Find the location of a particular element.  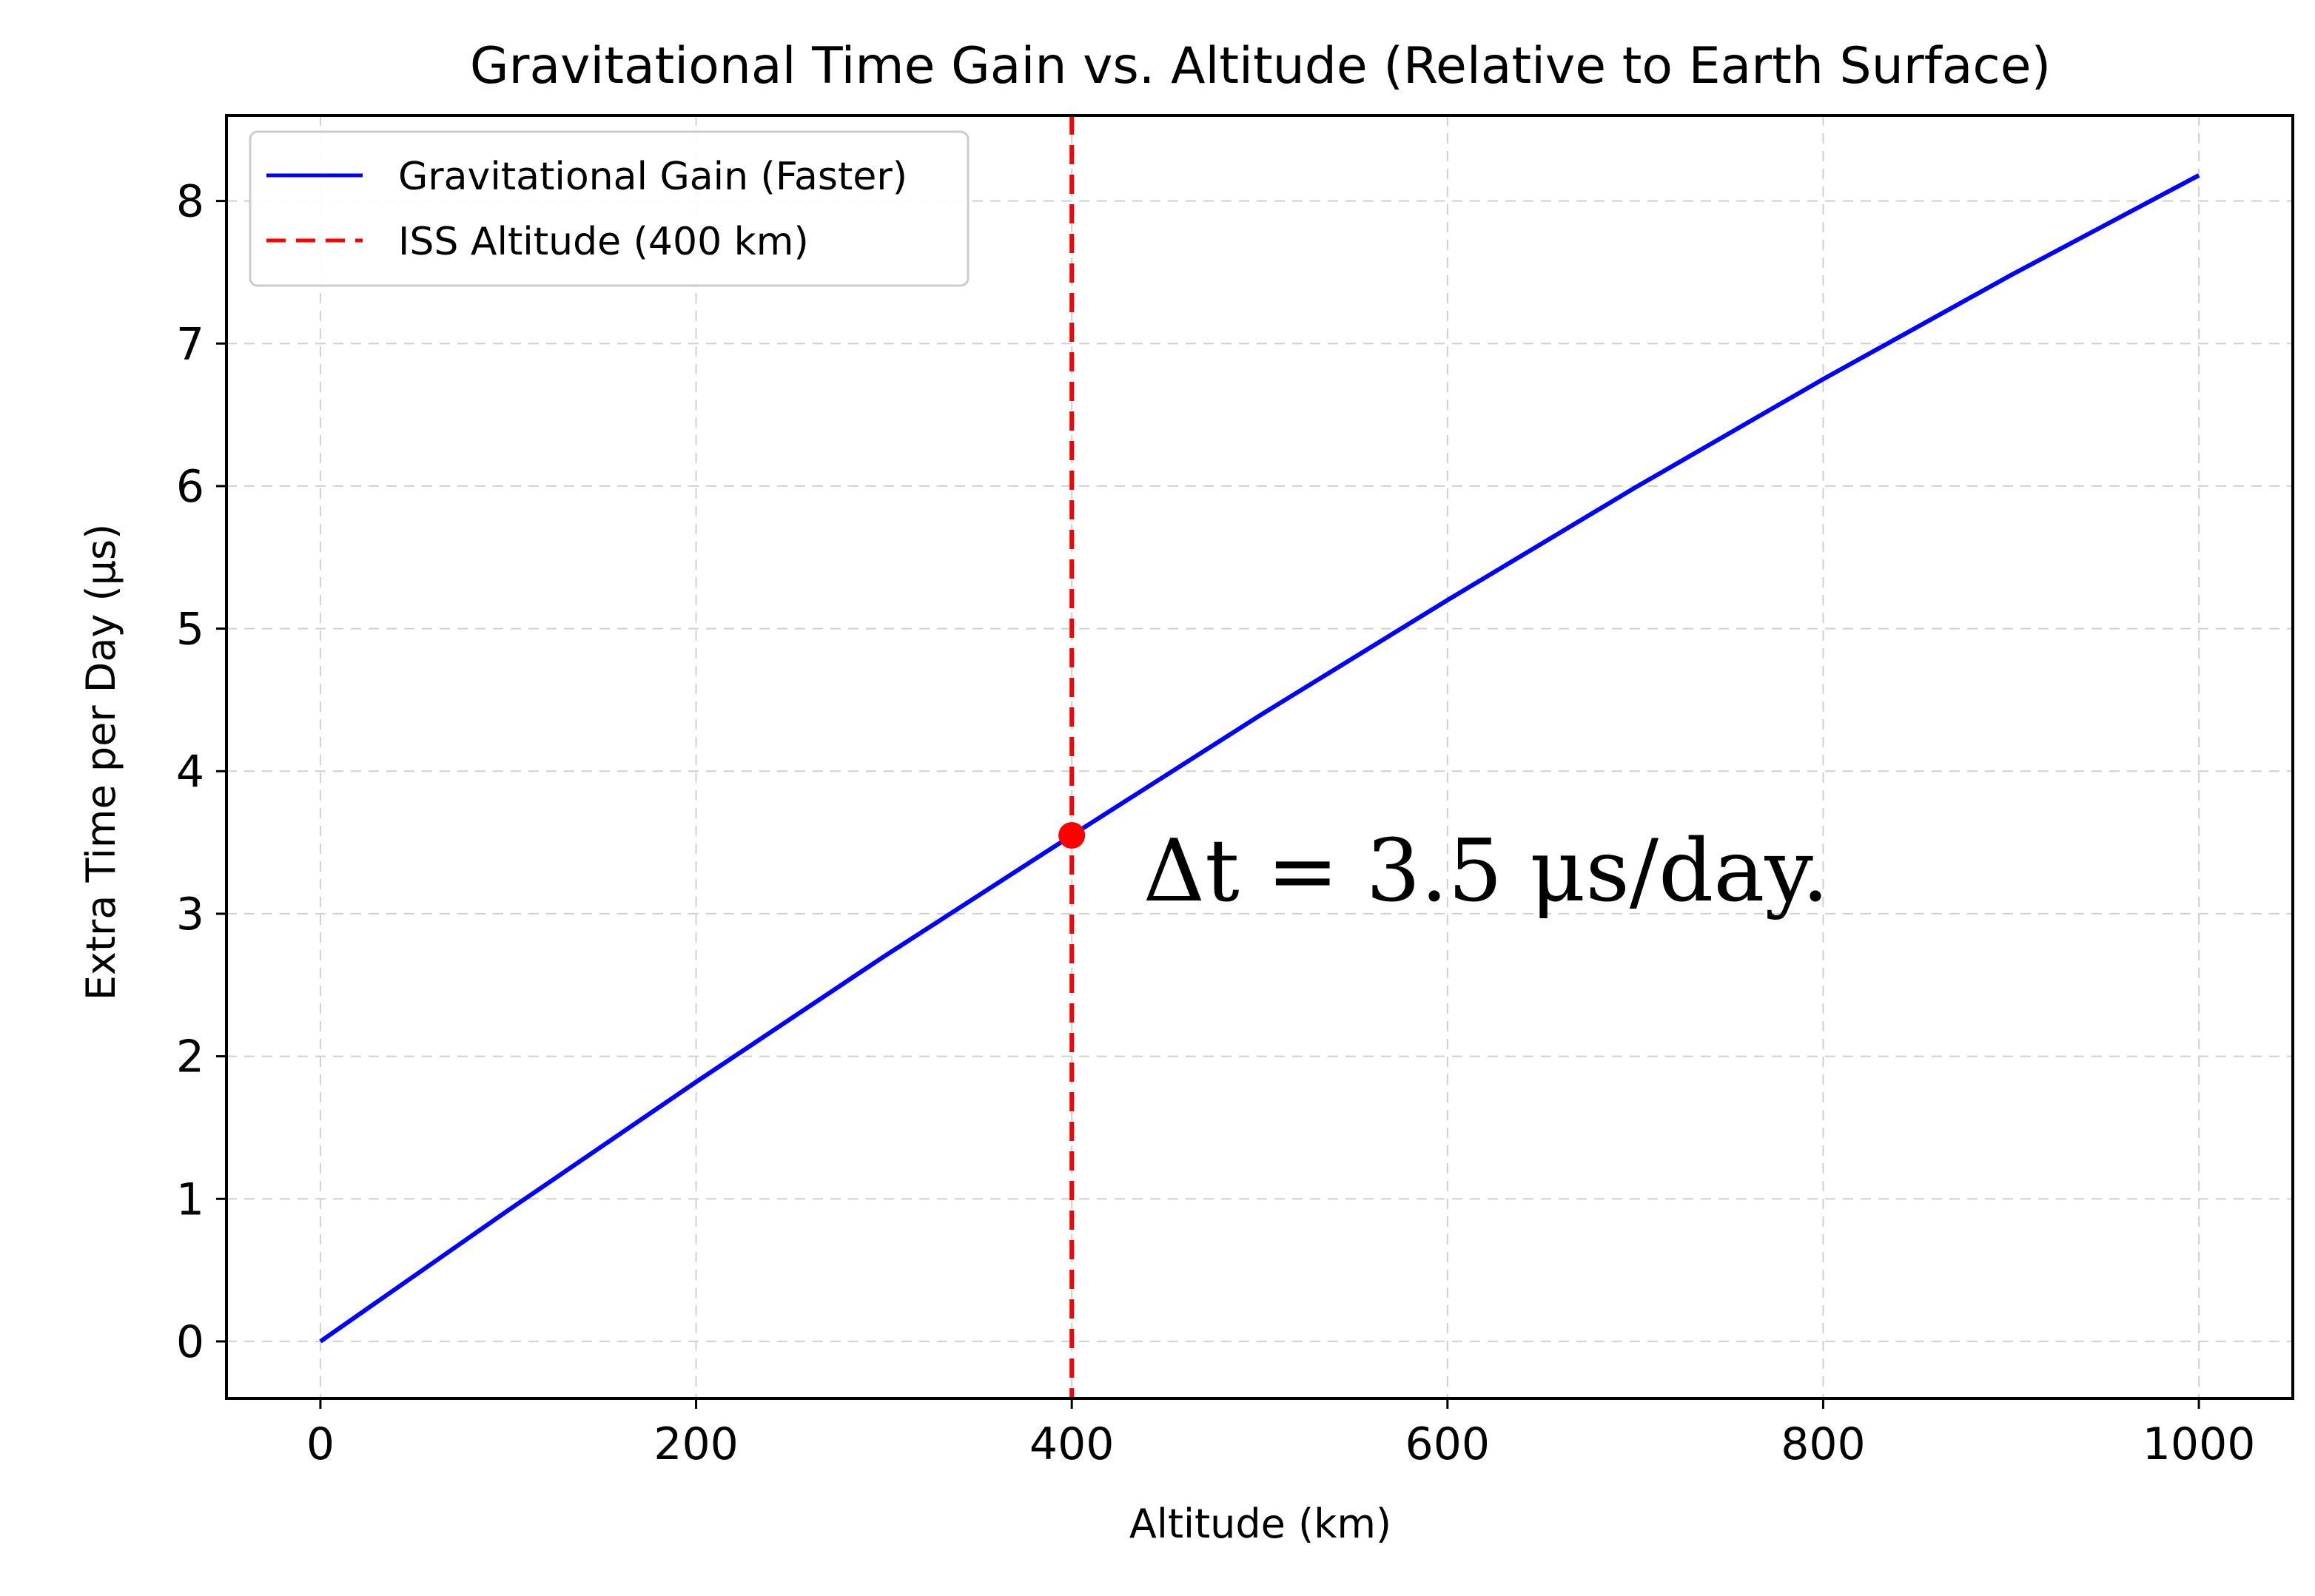

x-tick-label: 600 is located at coordinates (1448, 1444).